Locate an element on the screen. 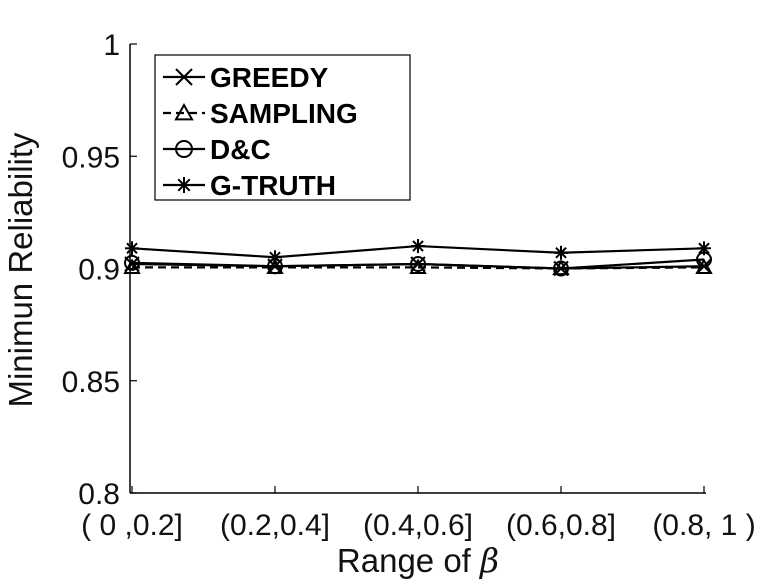 The height and width of the screenshot is (584, 778). x-axis-title: Range of β is located at coordinates (418, 560).